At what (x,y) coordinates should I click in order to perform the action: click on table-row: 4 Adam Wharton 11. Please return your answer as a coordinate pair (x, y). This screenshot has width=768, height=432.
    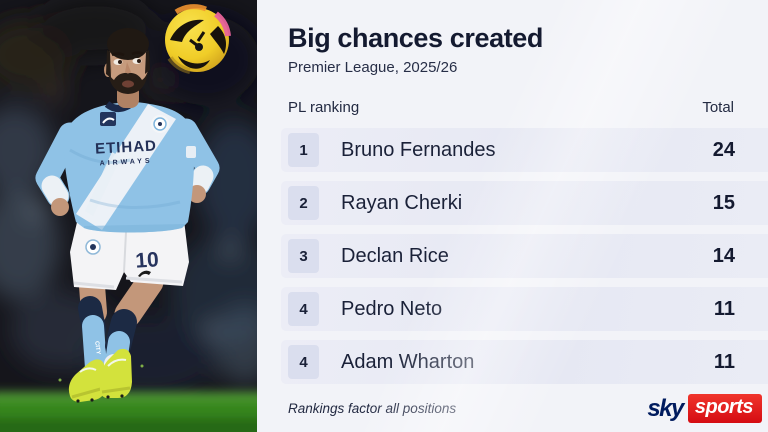
    Looking at the image, I should click on (524, 362).